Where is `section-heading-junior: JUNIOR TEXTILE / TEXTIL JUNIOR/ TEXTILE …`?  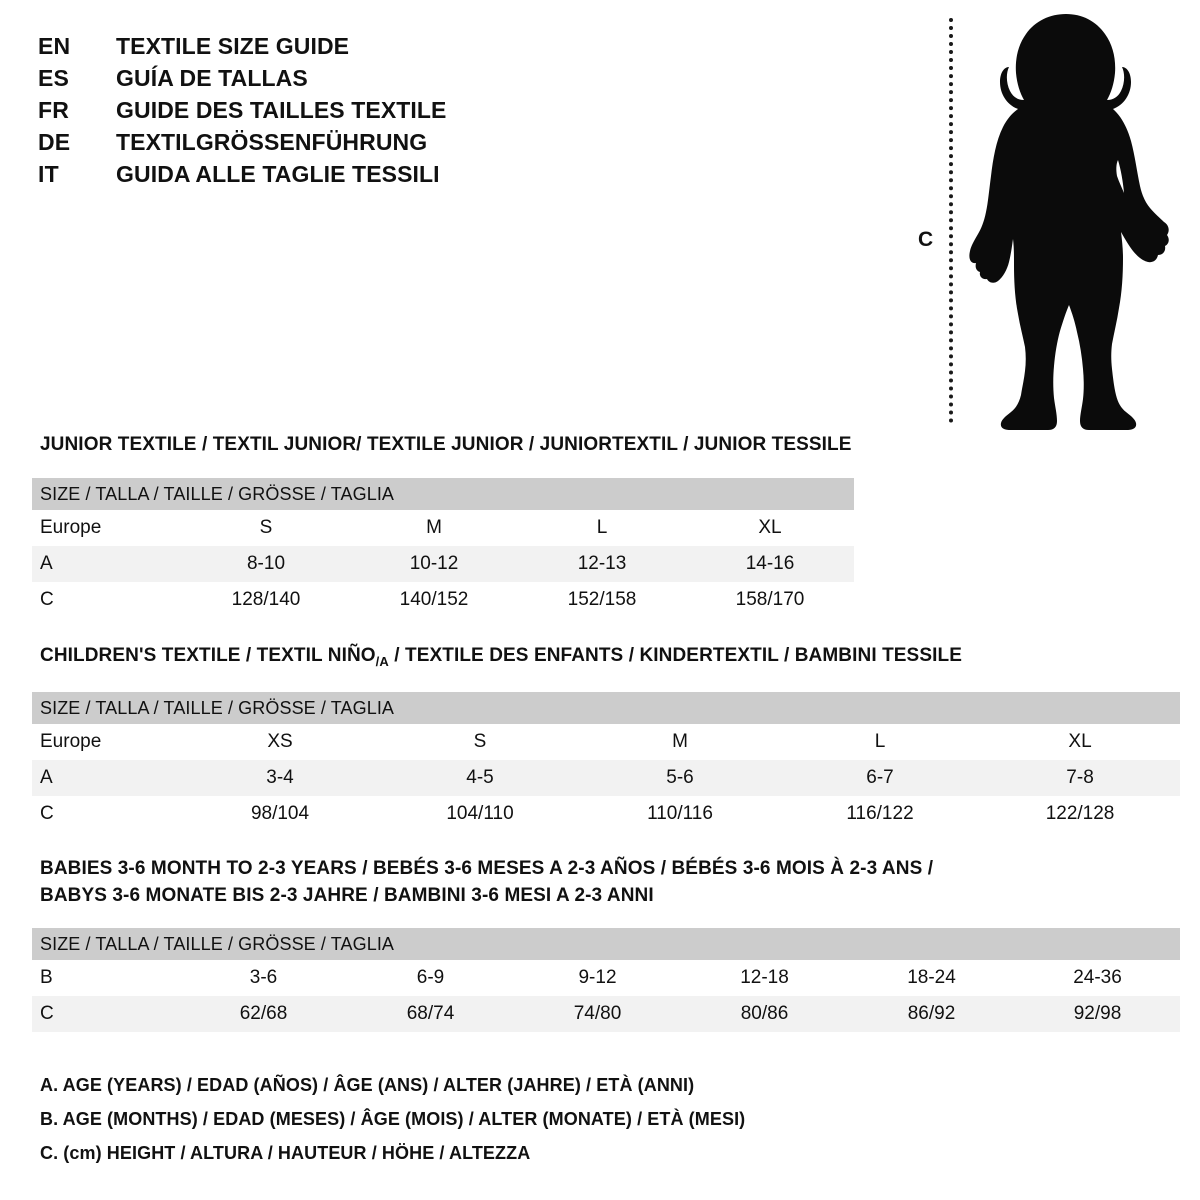 section-heading-junior: JUNIOR TEXTILE / TEXTIL JUNIOR/ TEXTILE … is located at coordinates (446, 444).